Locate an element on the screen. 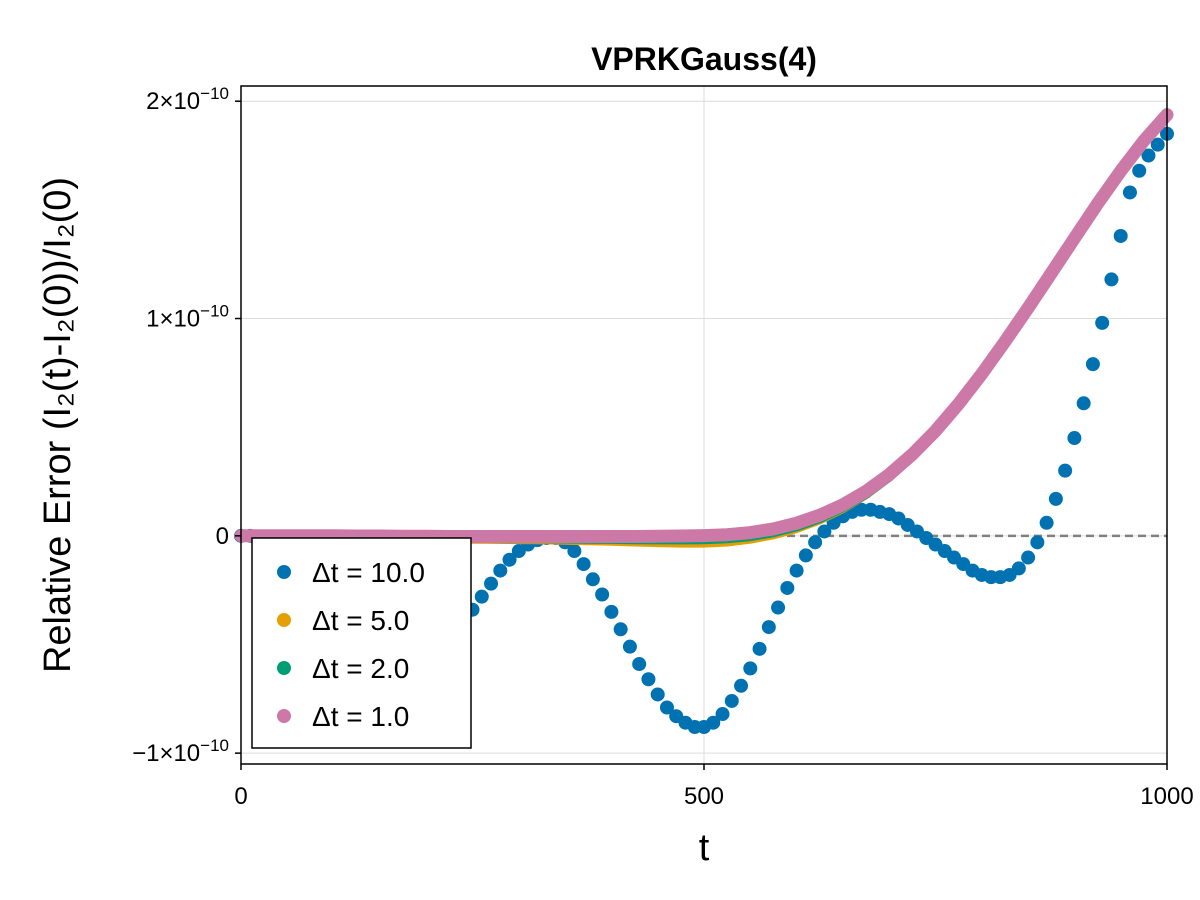 Image resolution: width=1200 pixels, height=900 pixels. x-axis-label: t is located at coordinates (704, 848).